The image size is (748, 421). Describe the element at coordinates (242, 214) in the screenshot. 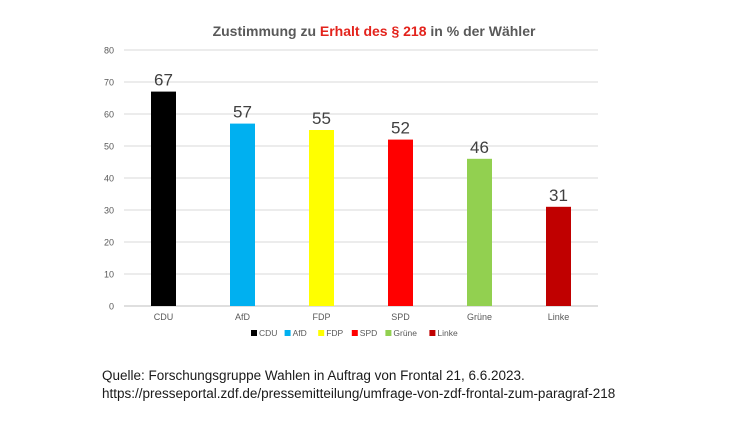

I see `bar-afd` at that location.